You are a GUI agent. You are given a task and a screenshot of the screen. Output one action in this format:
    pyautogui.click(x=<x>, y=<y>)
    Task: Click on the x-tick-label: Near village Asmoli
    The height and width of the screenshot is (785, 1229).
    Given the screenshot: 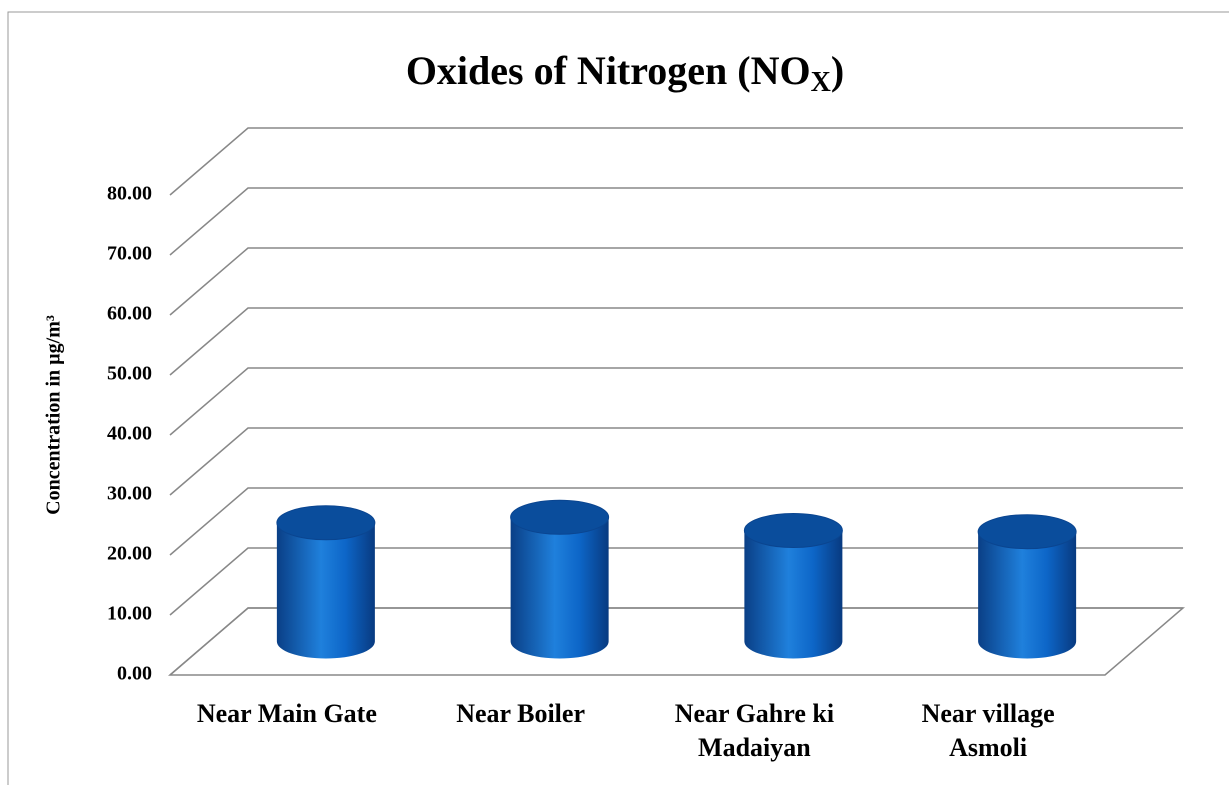 What is the action you would take?
    pyautogui.click(x=988, y=730)
    